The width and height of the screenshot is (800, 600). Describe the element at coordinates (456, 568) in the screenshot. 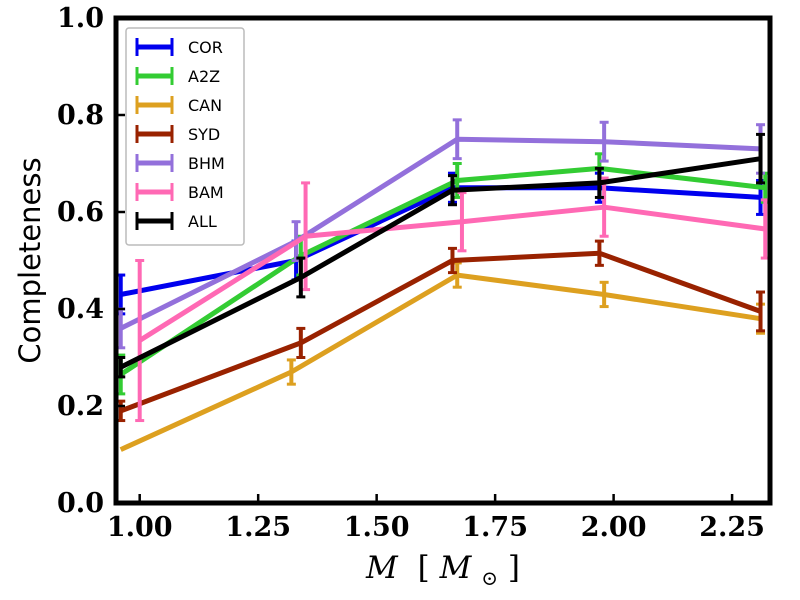

I see `x-axis-label-var: M` at that location.